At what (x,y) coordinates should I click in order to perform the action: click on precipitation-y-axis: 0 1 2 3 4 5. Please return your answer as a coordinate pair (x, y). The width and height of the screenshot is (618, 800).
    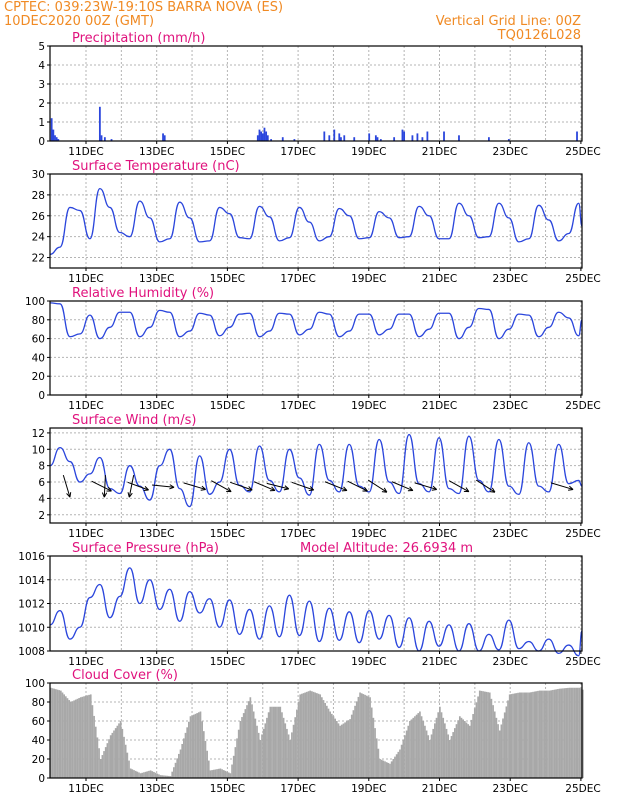
    Looking at the image, I should click on (44, 94).